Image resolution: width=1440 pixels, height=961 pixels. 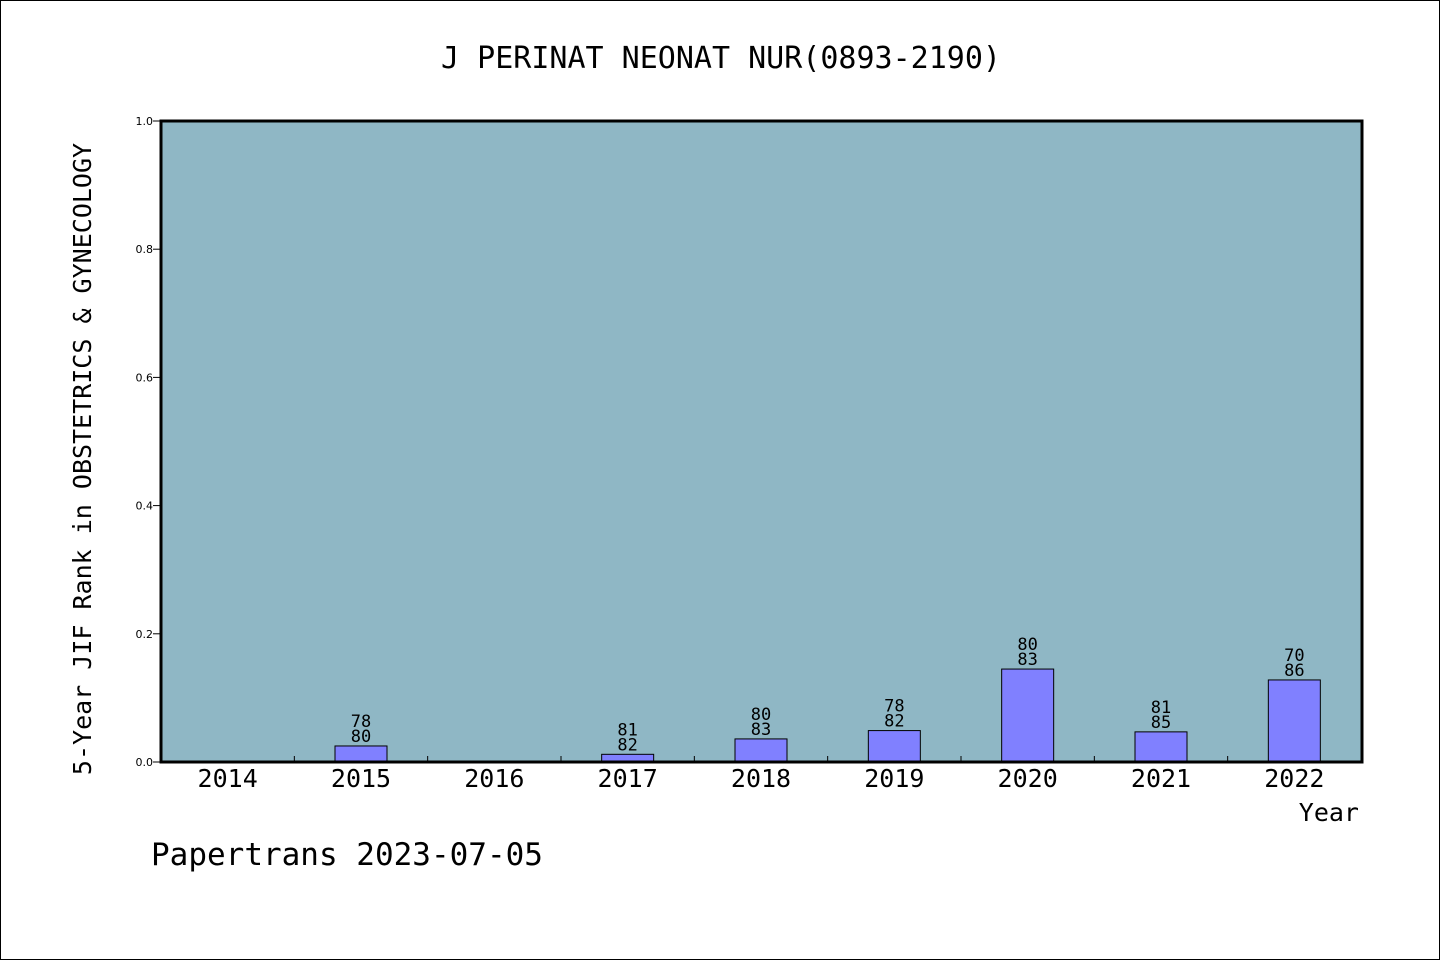 What do you see at coordinates (494, 778) in the screenshot?
I see `x-tick-label: 2016` at bounding box center [494, 778].